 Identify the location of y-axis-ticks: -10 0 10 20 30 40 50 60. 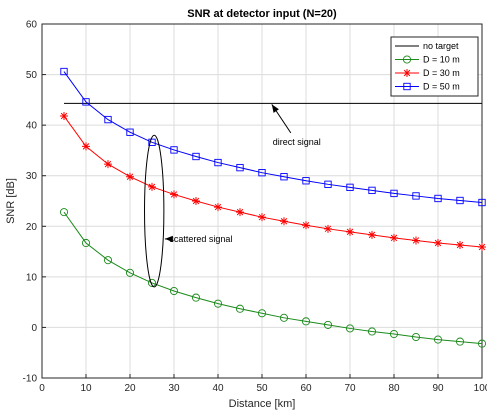
(34, 202).